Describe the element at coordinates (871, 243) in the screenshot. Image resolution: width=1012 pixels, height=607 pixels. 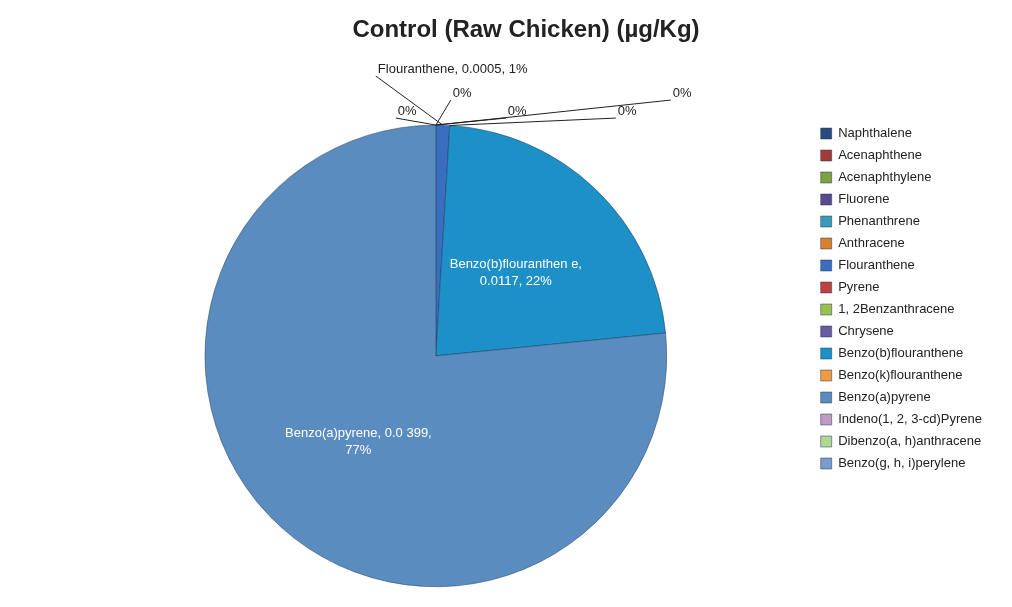
I see `legend-label: Anthracene` at that location.